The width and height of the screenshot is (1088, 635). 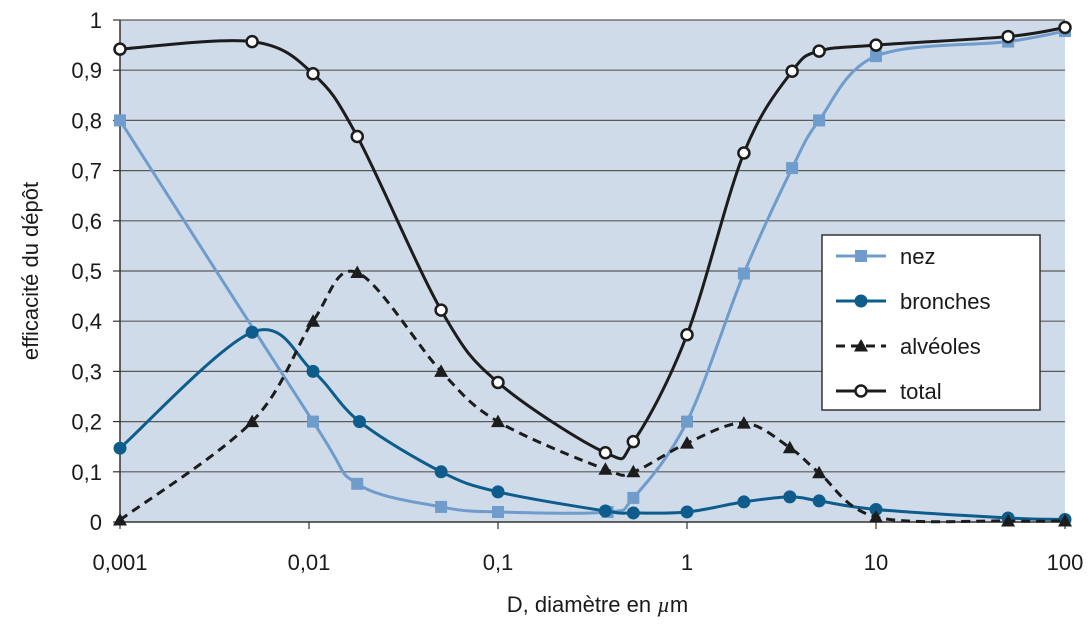 What do you see at coordinates (86, 221) in the screenshot?
I see `y-tick-label: 0,6` at bounding box center [86, 221].